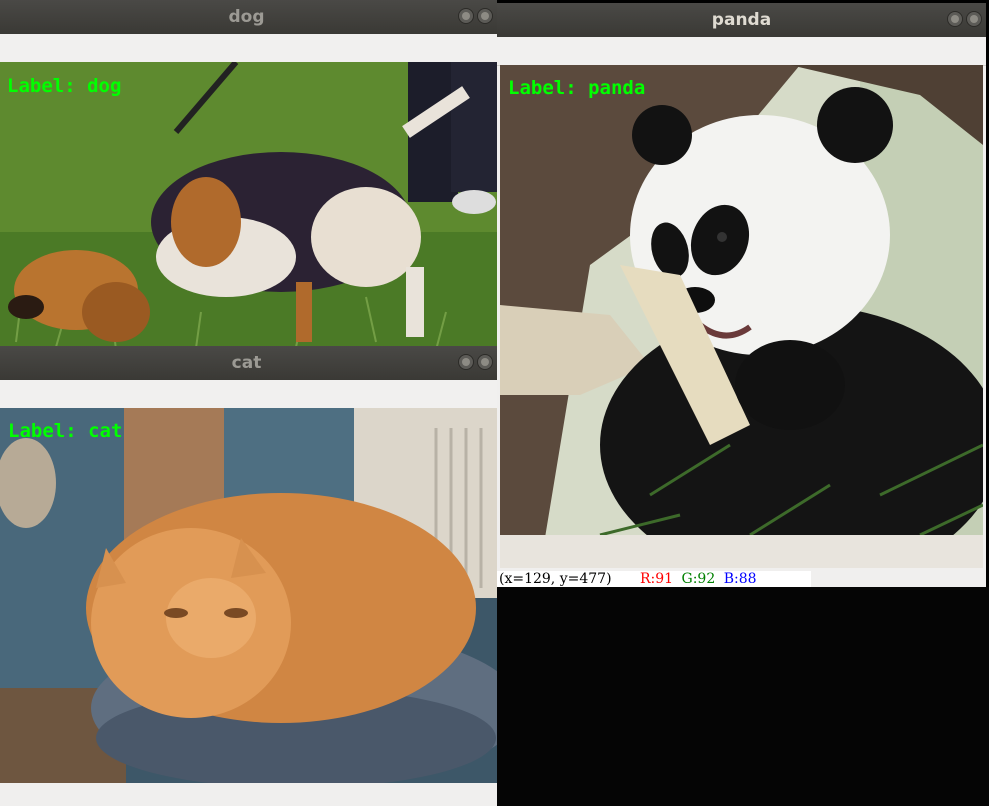  I want to click on cat-title: cat, so click(246, 363).